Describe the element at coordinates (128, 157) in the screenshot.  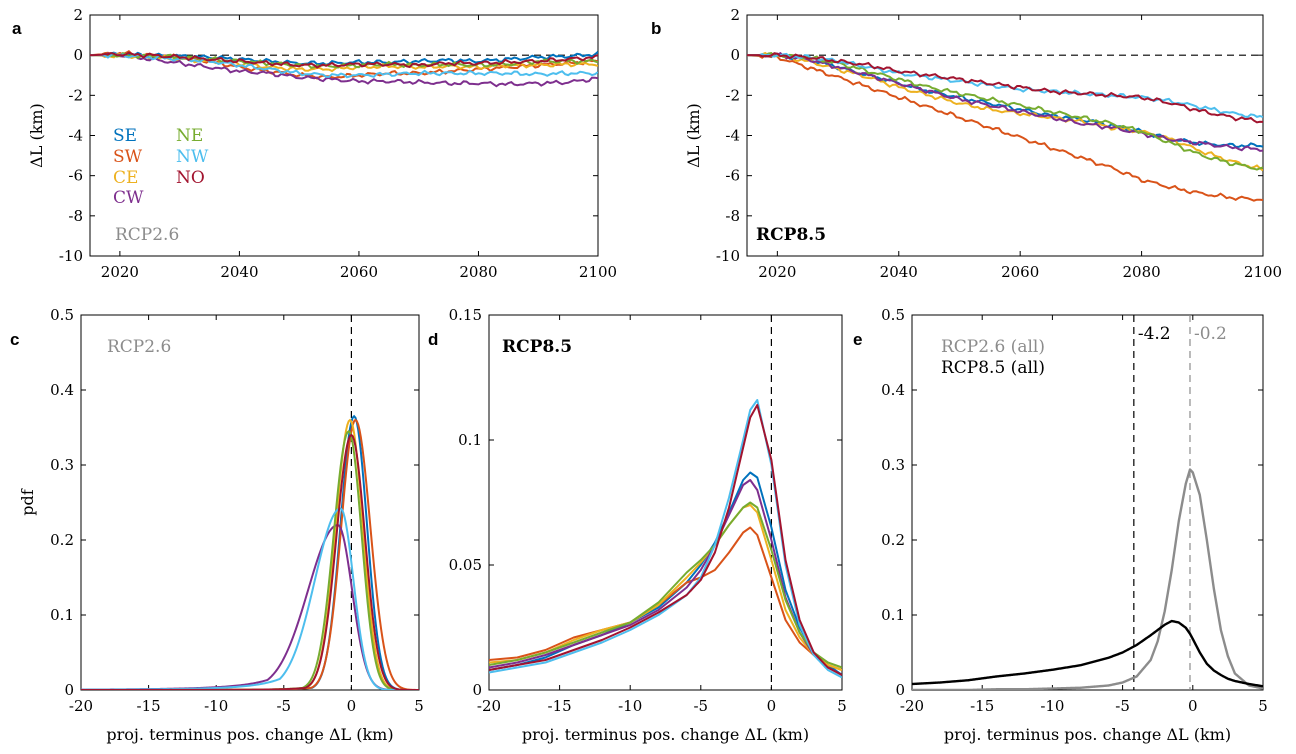
I see `legend-entry-sw: SW` at that location.